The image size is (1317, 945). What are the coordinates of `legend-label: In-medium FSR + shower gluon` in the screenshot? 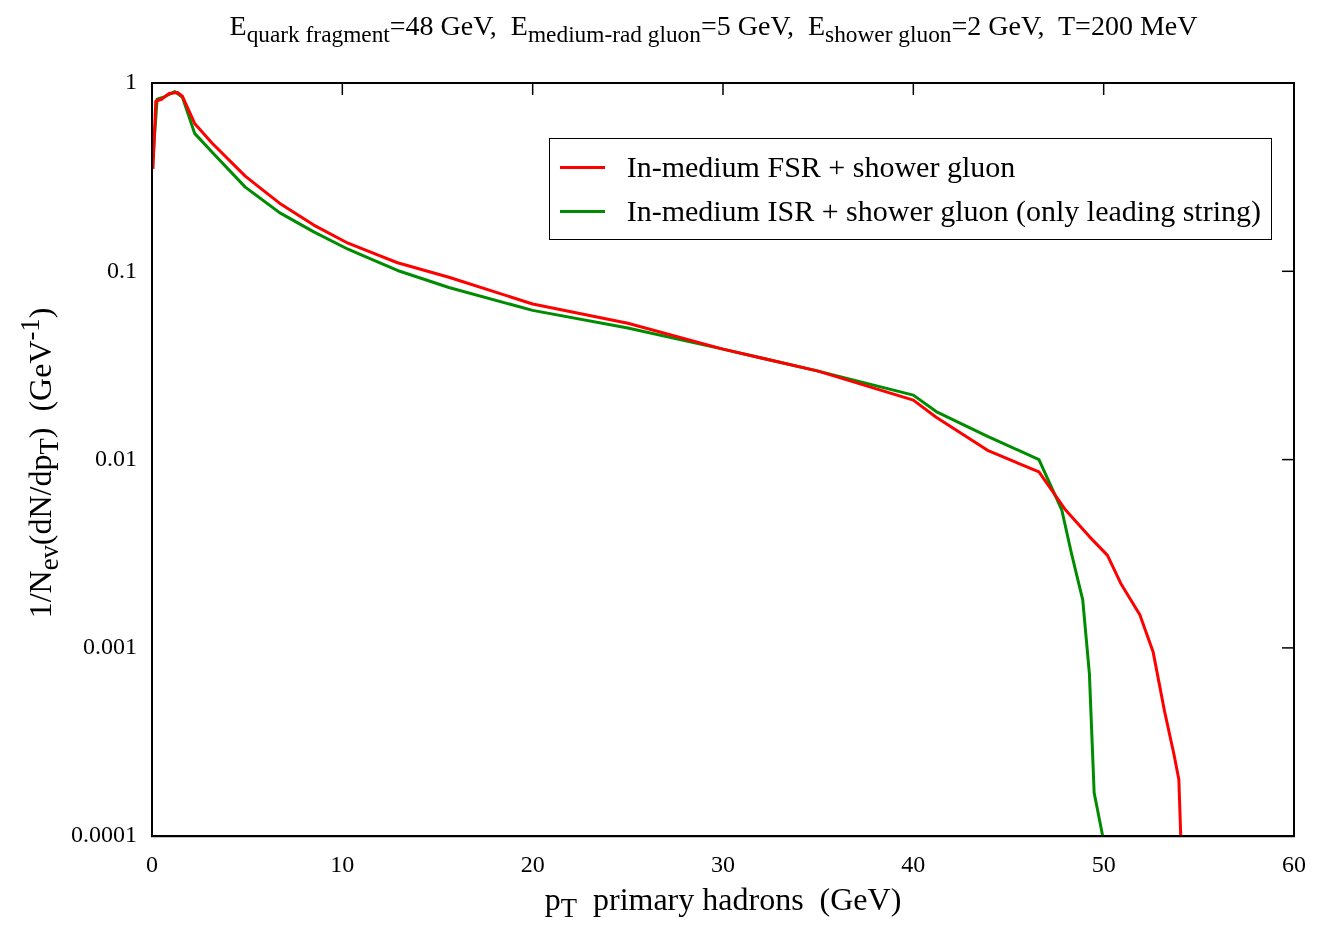 It's located at (821, 167).